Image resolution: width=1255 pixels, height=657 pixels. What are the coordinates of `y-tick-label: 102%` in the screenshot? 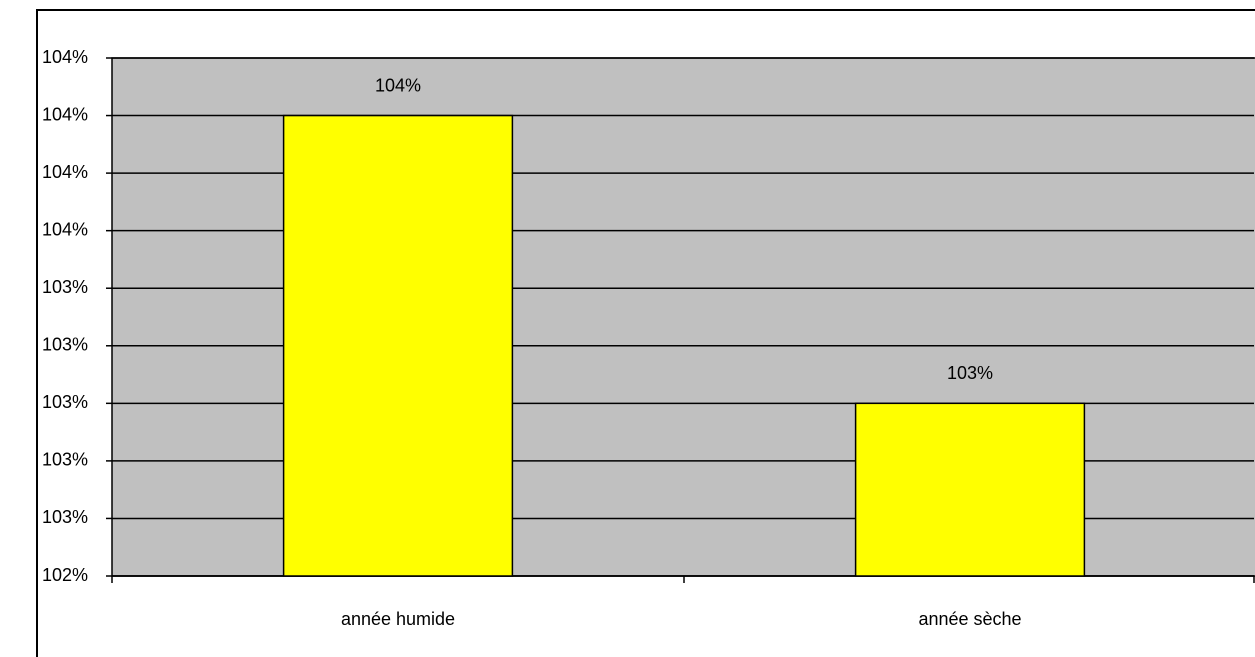 It's located at (65, 575).